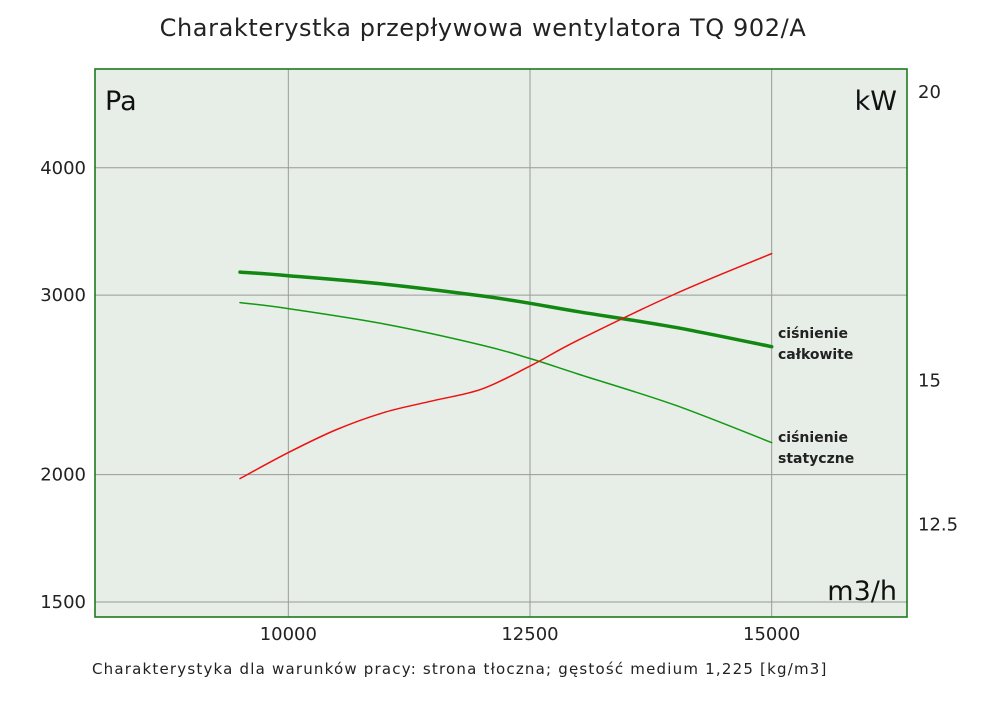 This screenshot has height=706, width=1000. What do you see at coordinates (506, 372) in the screenshot?
I see `series-line-ciśnienie-statyczne` at bounding box center [506, 372].